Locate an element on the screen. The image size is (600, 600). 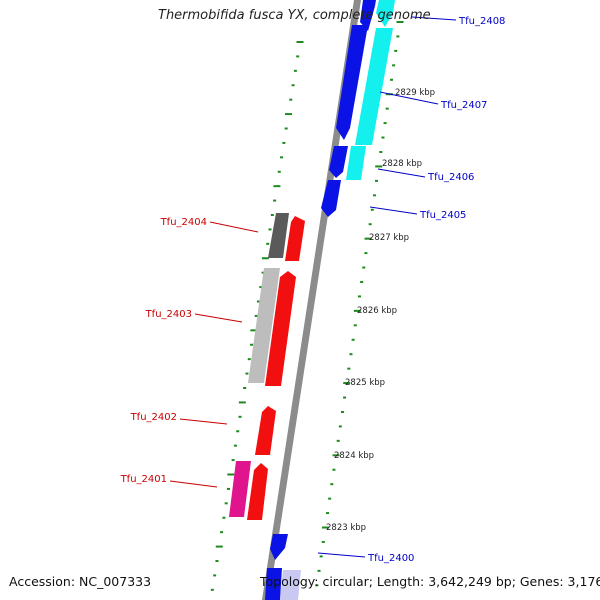
scale-label-2827: 2827 kbp is located at coordinates (389, 238).